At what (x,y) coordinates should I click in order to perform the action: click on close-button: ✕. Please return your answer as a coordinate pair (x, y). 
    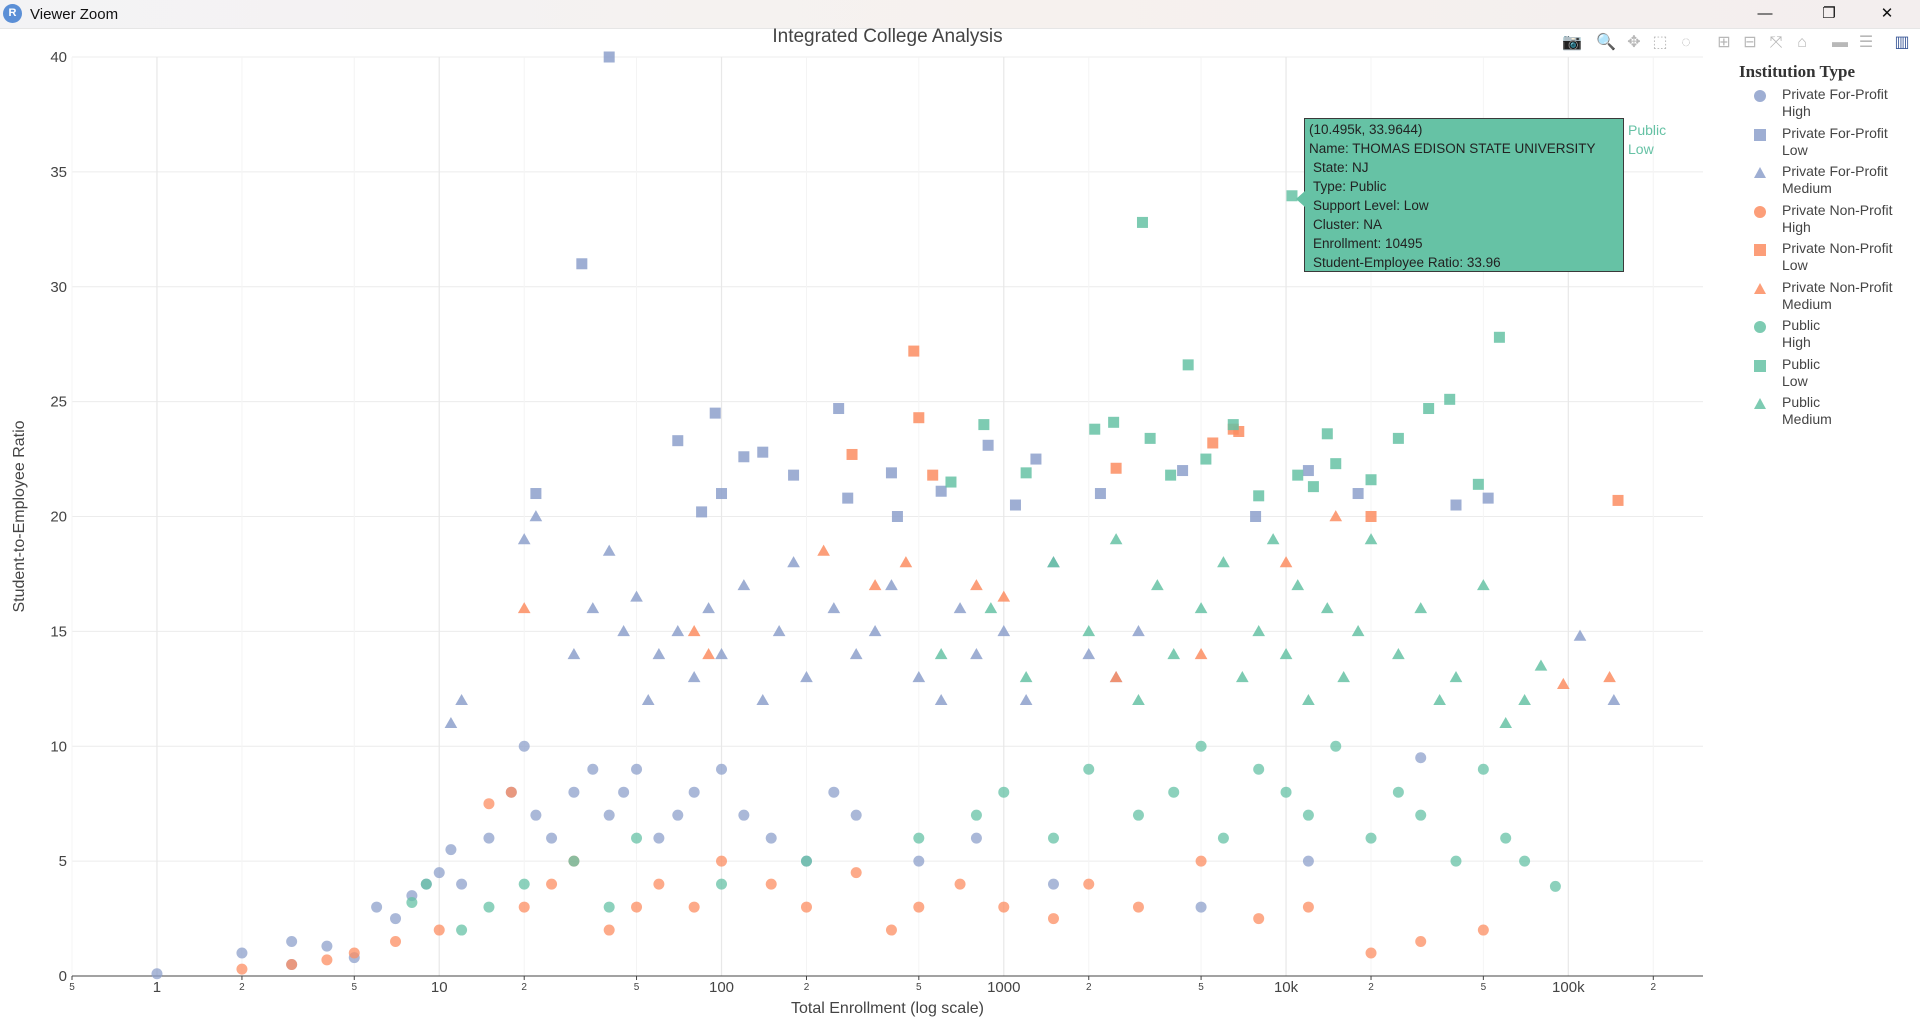
    Looking at the image, I should click on (1887, 13).